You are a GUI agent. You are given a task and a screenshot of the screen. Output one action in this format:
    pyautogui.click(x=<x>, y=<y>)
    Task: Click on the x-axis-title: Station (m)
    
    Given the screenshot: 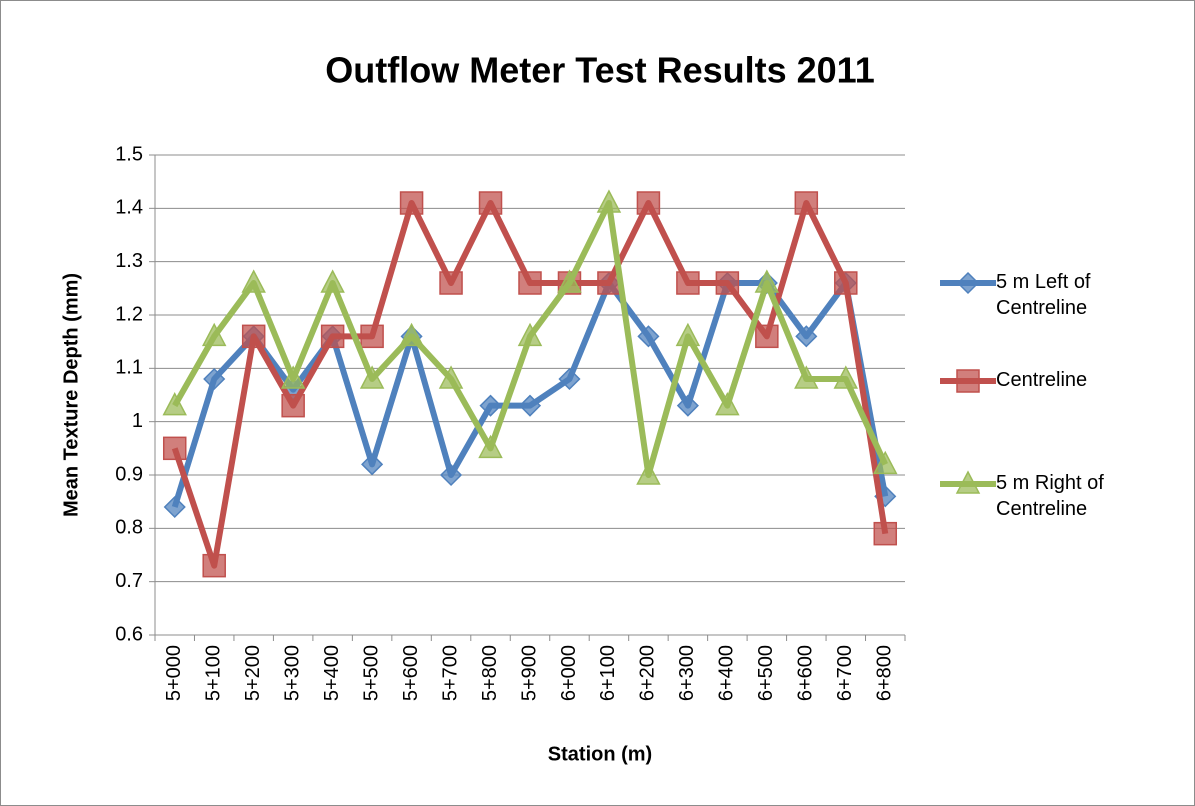 What is the action you would take?
    pyautogui.click(x=600, y=754)
    